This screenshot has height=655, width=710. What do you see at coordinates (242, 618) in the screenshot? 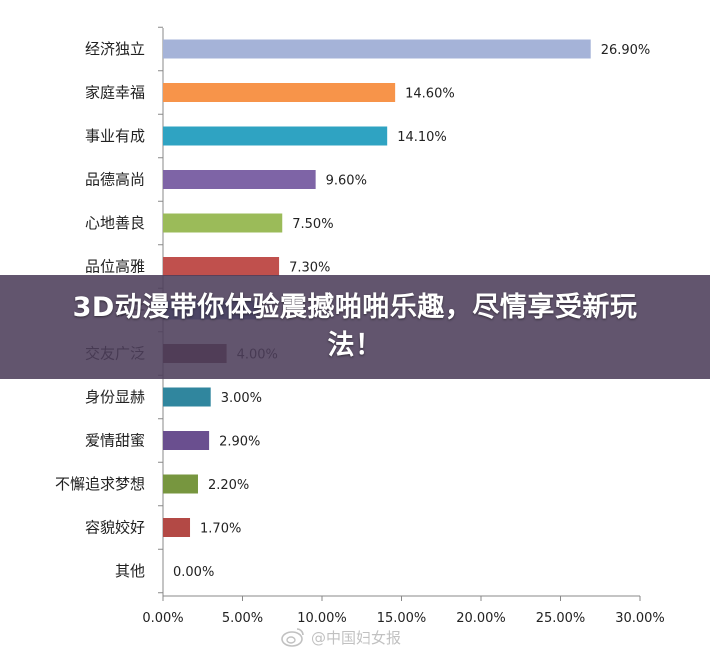
I see `x-tick-label: 5.00%` at bounding box center [242, 618].